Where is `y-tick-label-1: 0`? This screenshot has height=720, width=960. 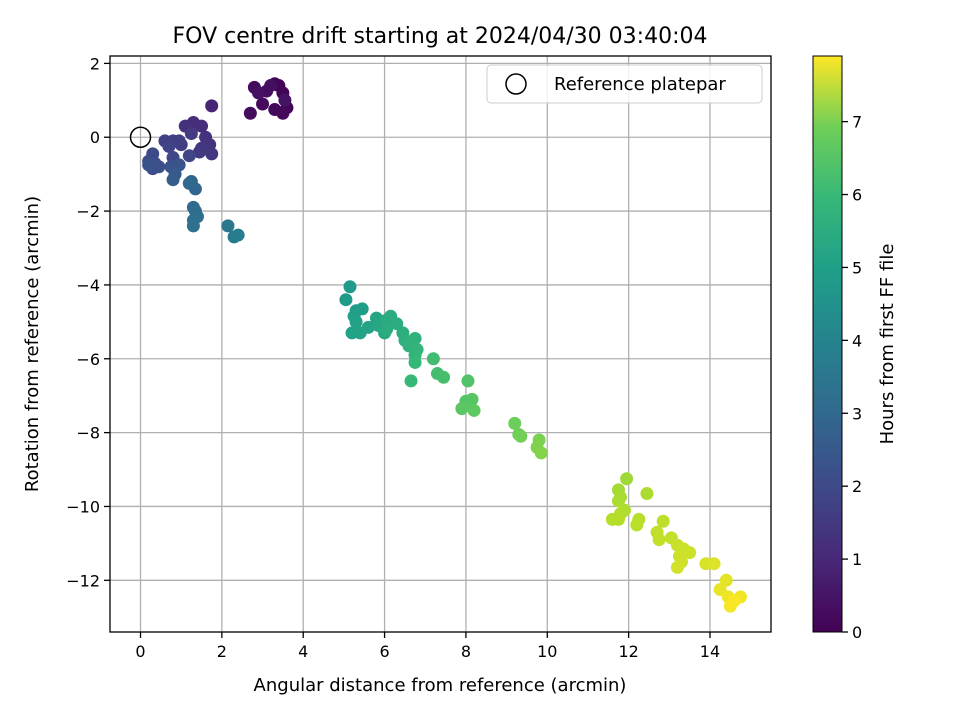
y-tick-label-1: 0 is located at coordinates (95, 137).